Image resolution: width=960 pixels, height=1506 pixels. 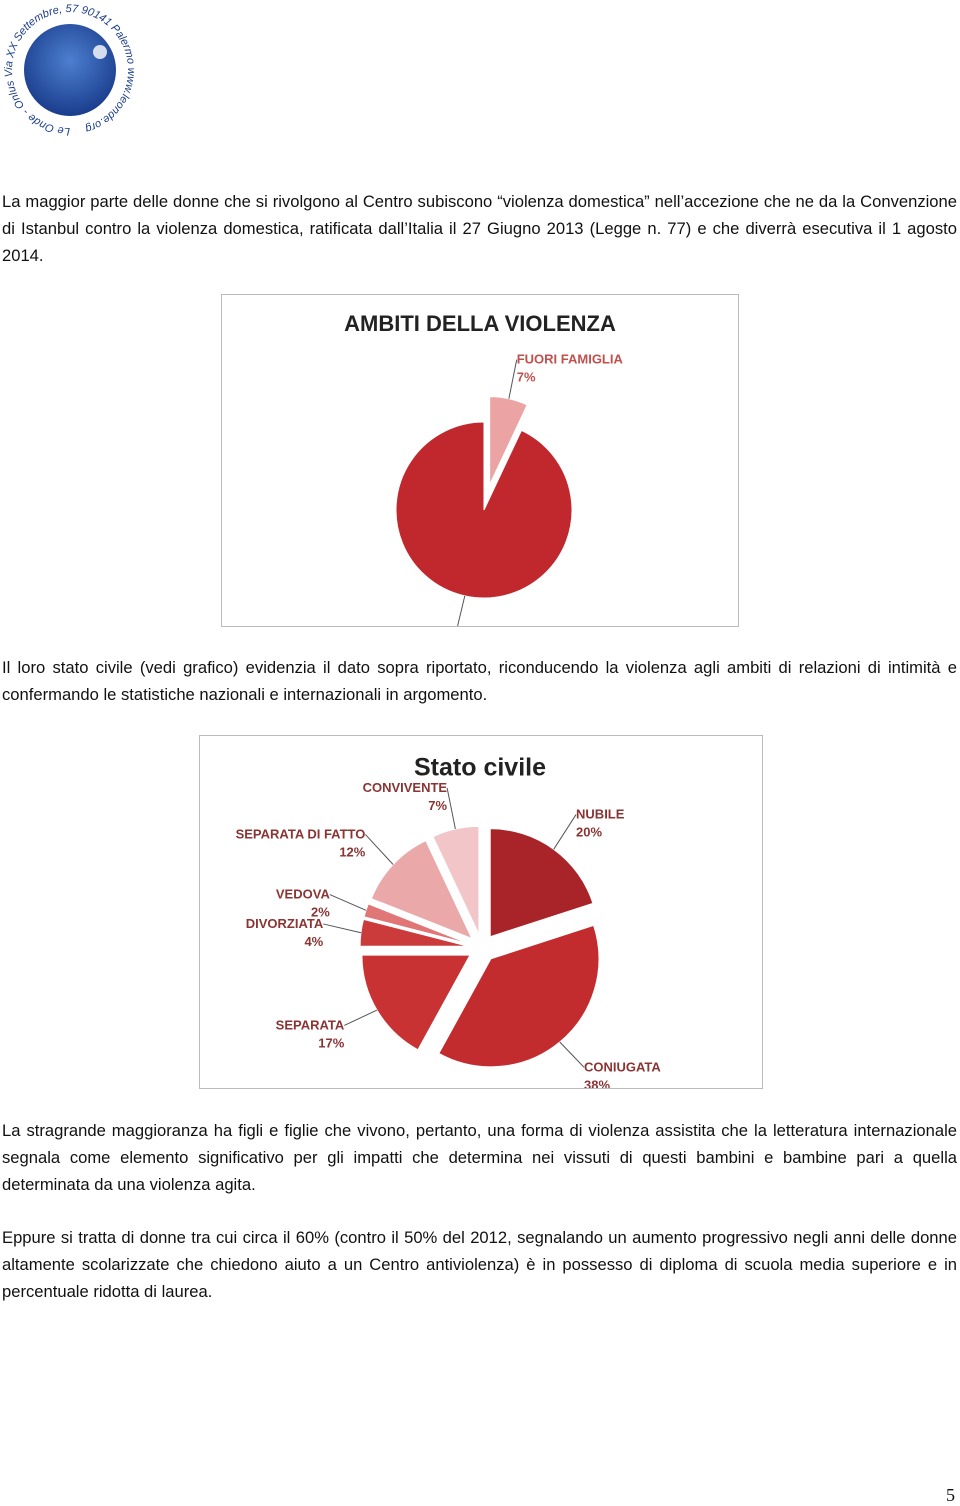 What do you see at coordinates (597, 1082) in the screenshot?
I see `slice-value: 38%` at bounding box center [597, 1082].